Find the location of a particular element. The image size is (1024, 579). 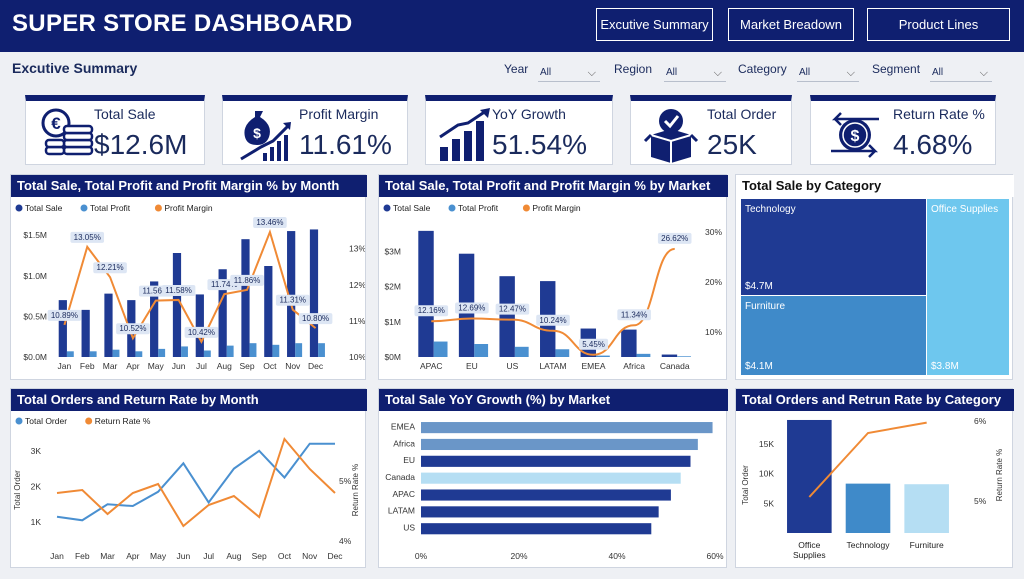

kpi-card-profit-margin: $ Profit Margin 11.61% is located at coordinates (315, 130).